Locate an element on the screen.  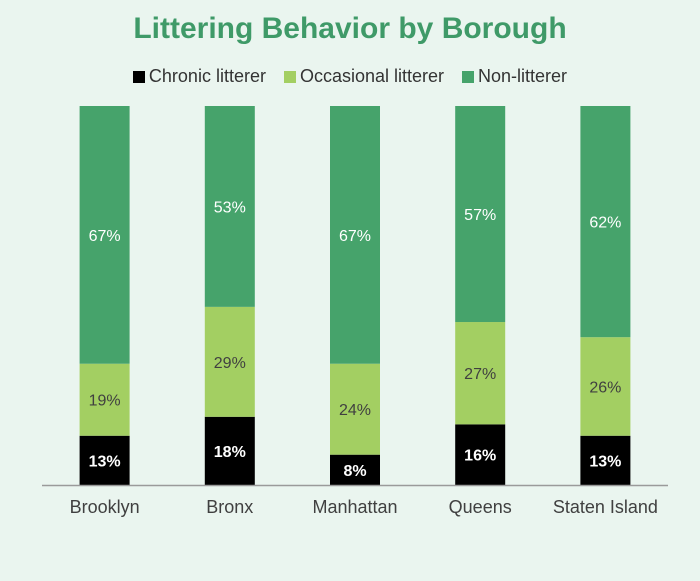
data-label-occasional-4: 26% is located at coordinates (605, 387).